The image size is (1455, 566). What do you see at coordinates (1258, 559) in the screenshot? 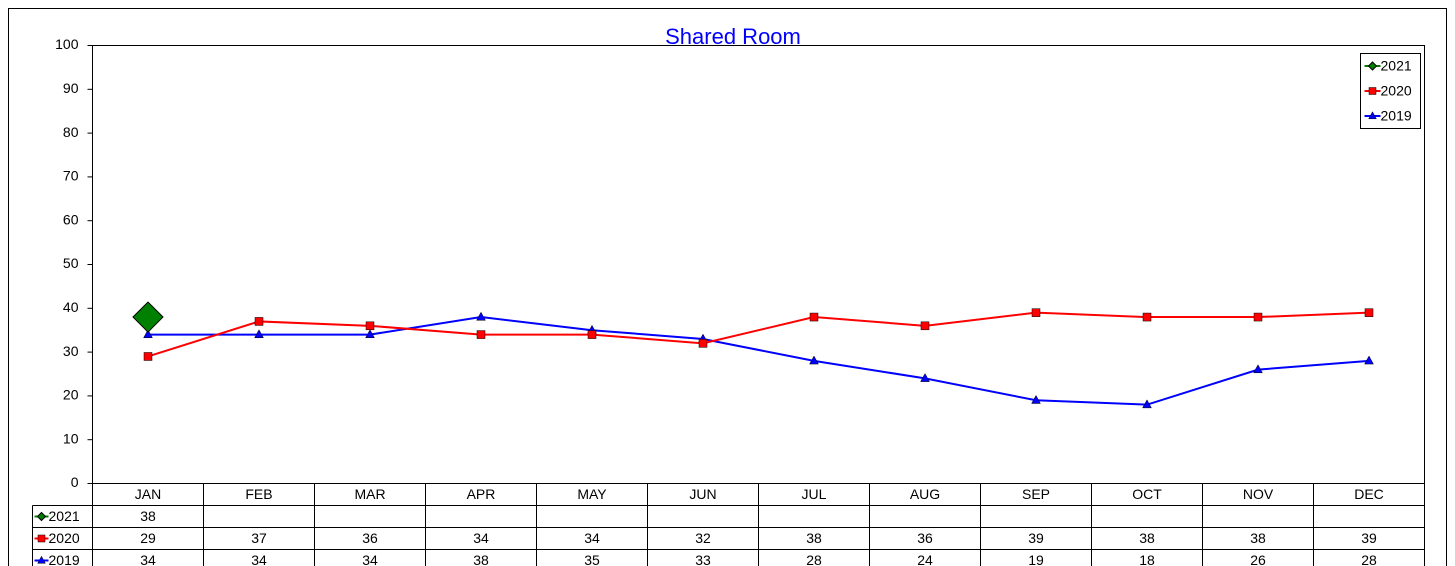
I see `table-value: 26` at bounding box center [1258, 559].